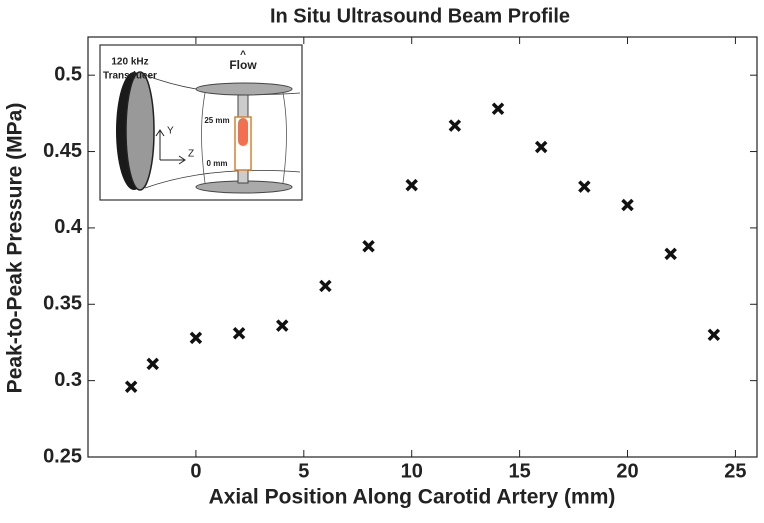 Image resolution: width=764 pixels, height=523 pixels. What do you see at coordinates (243, 176) in the screenshot?
I see `tube-bottom` at bounding box center [243, 176].